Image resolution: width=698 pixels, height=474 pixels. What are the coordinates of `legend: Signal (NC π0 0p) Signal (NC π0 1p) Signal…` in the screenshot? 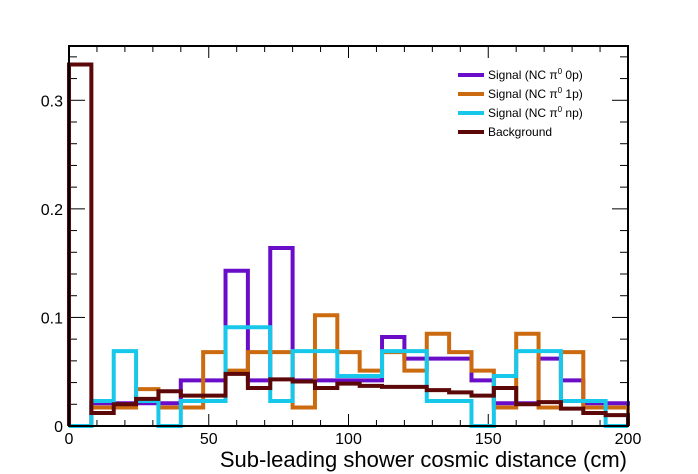 It's located at (520, 103).